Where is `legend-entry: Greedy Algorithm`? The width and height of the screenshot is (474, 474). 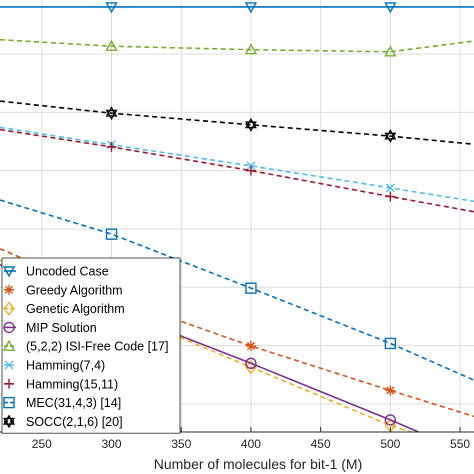
legend-entry: Greedy Algorithm is located at coordinates (63, 290).